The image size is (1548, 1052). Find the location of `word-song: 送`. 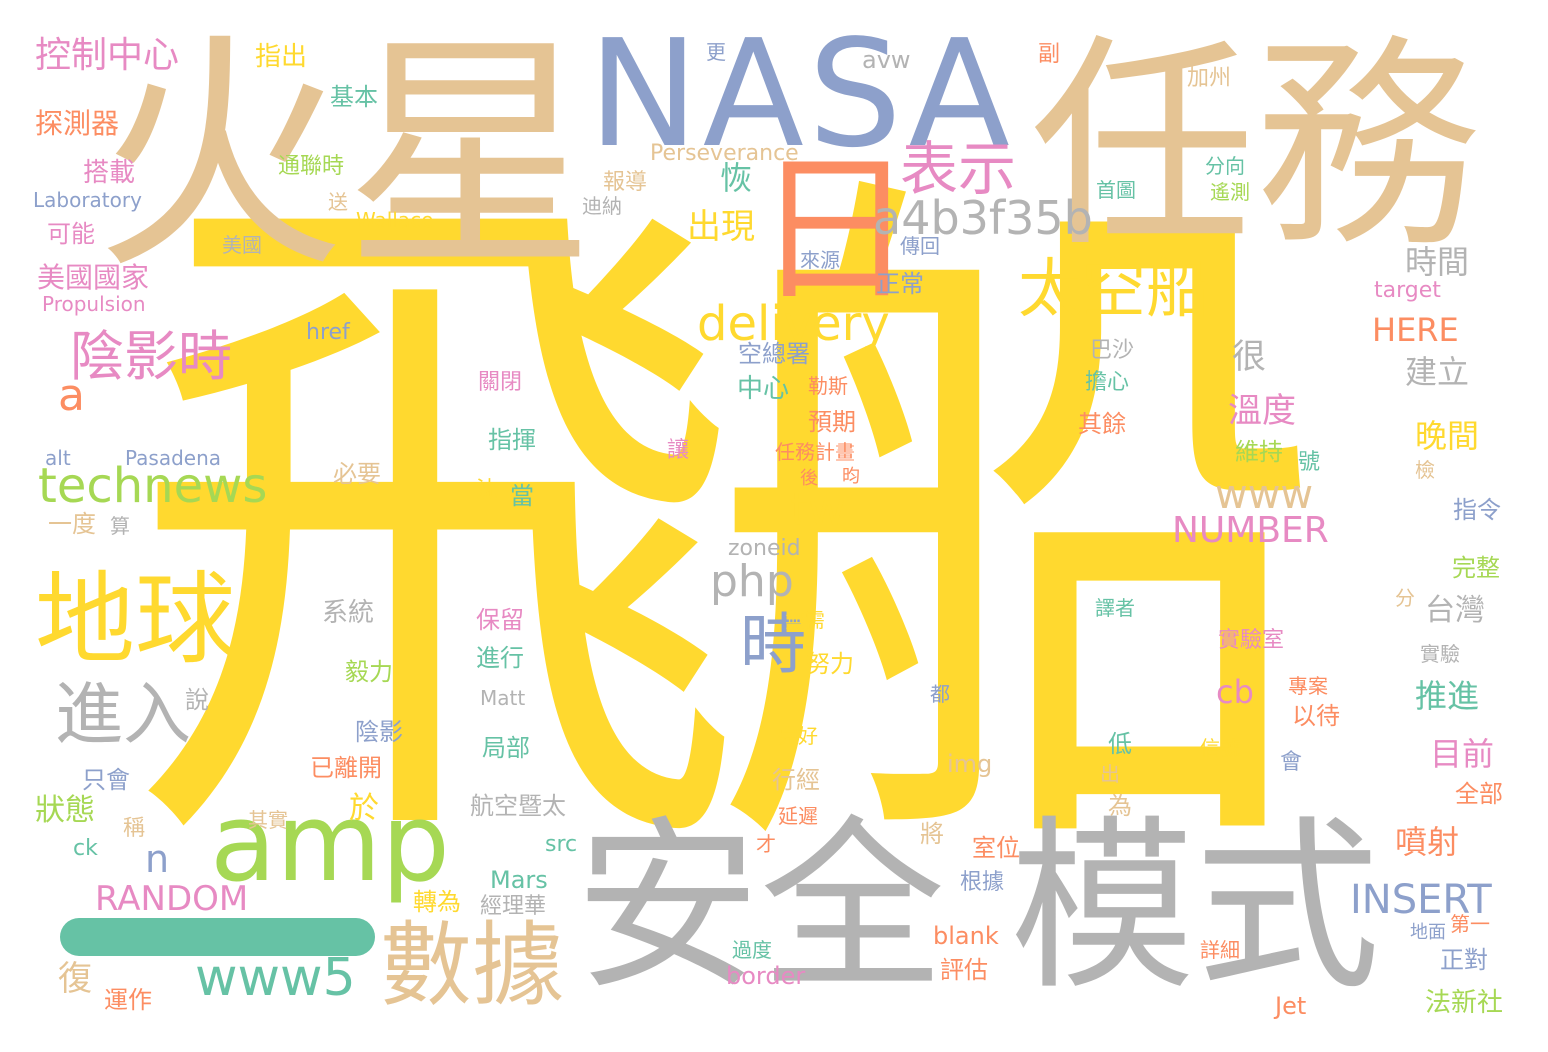

word-song: 送 is located at coordinates (338, 202).